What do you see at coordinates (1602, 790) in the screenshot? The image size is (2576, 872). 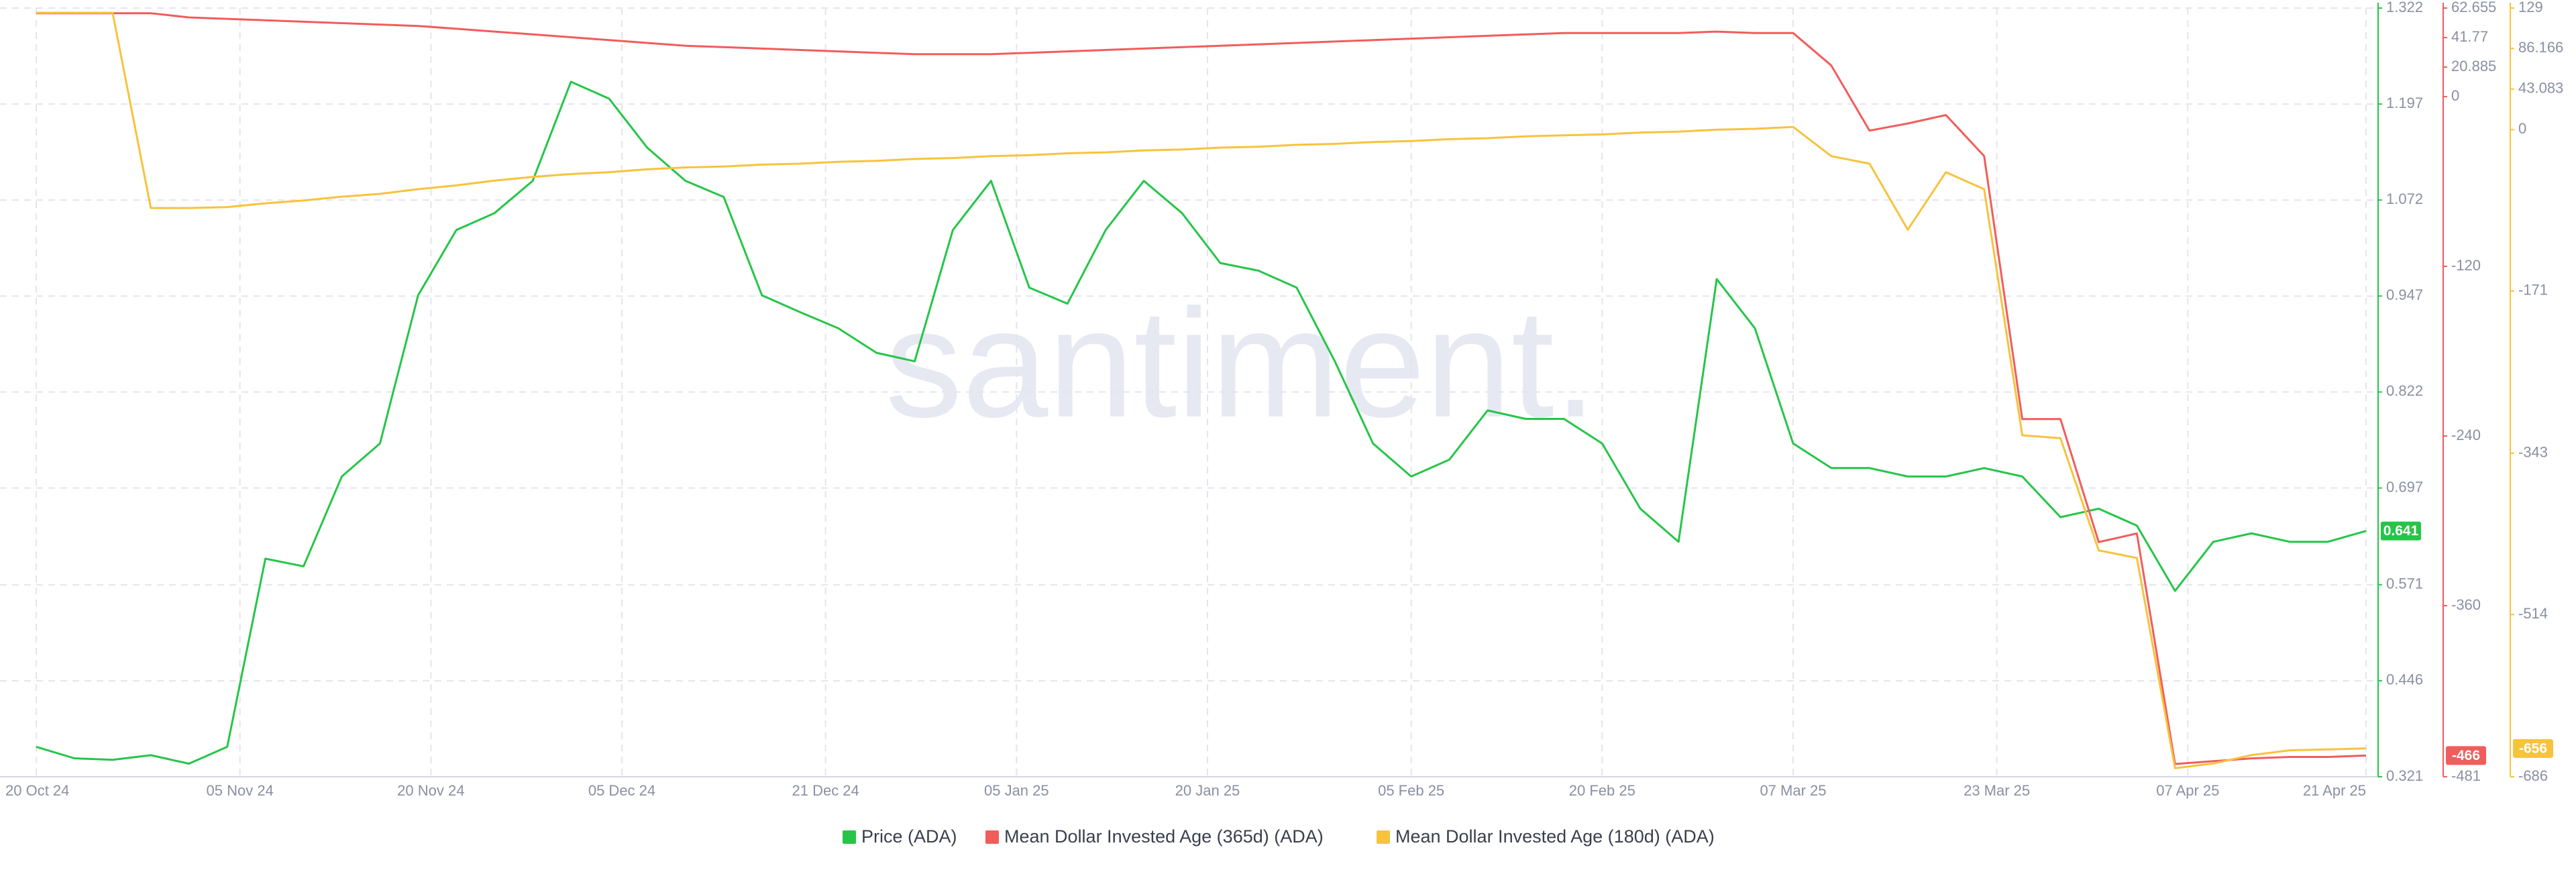 I see `x-tick-label: 20 Feb 25` at bounding box center [1602, 790].